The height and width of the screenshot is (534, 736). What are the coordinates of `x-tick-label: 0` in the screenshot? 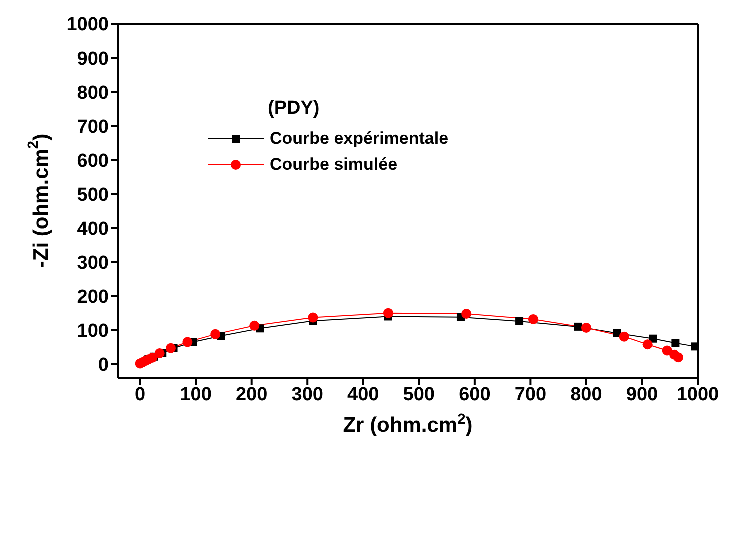 It's located at (140, 395).